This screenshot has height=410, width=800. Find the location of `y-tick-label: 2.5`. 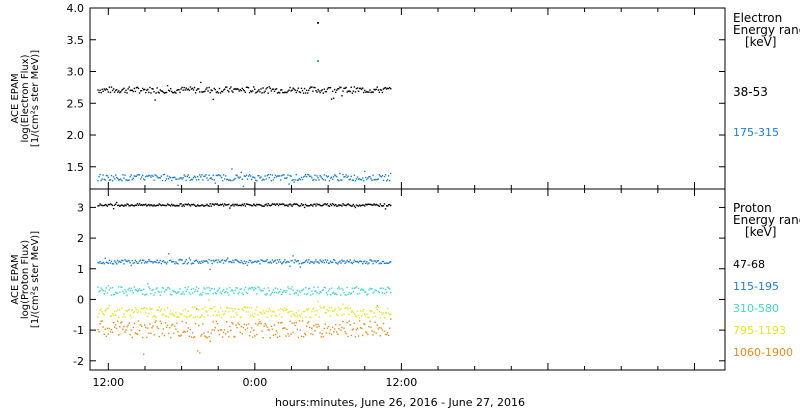

y-tick-label: 2.5 is located at coordinates (76, 103).